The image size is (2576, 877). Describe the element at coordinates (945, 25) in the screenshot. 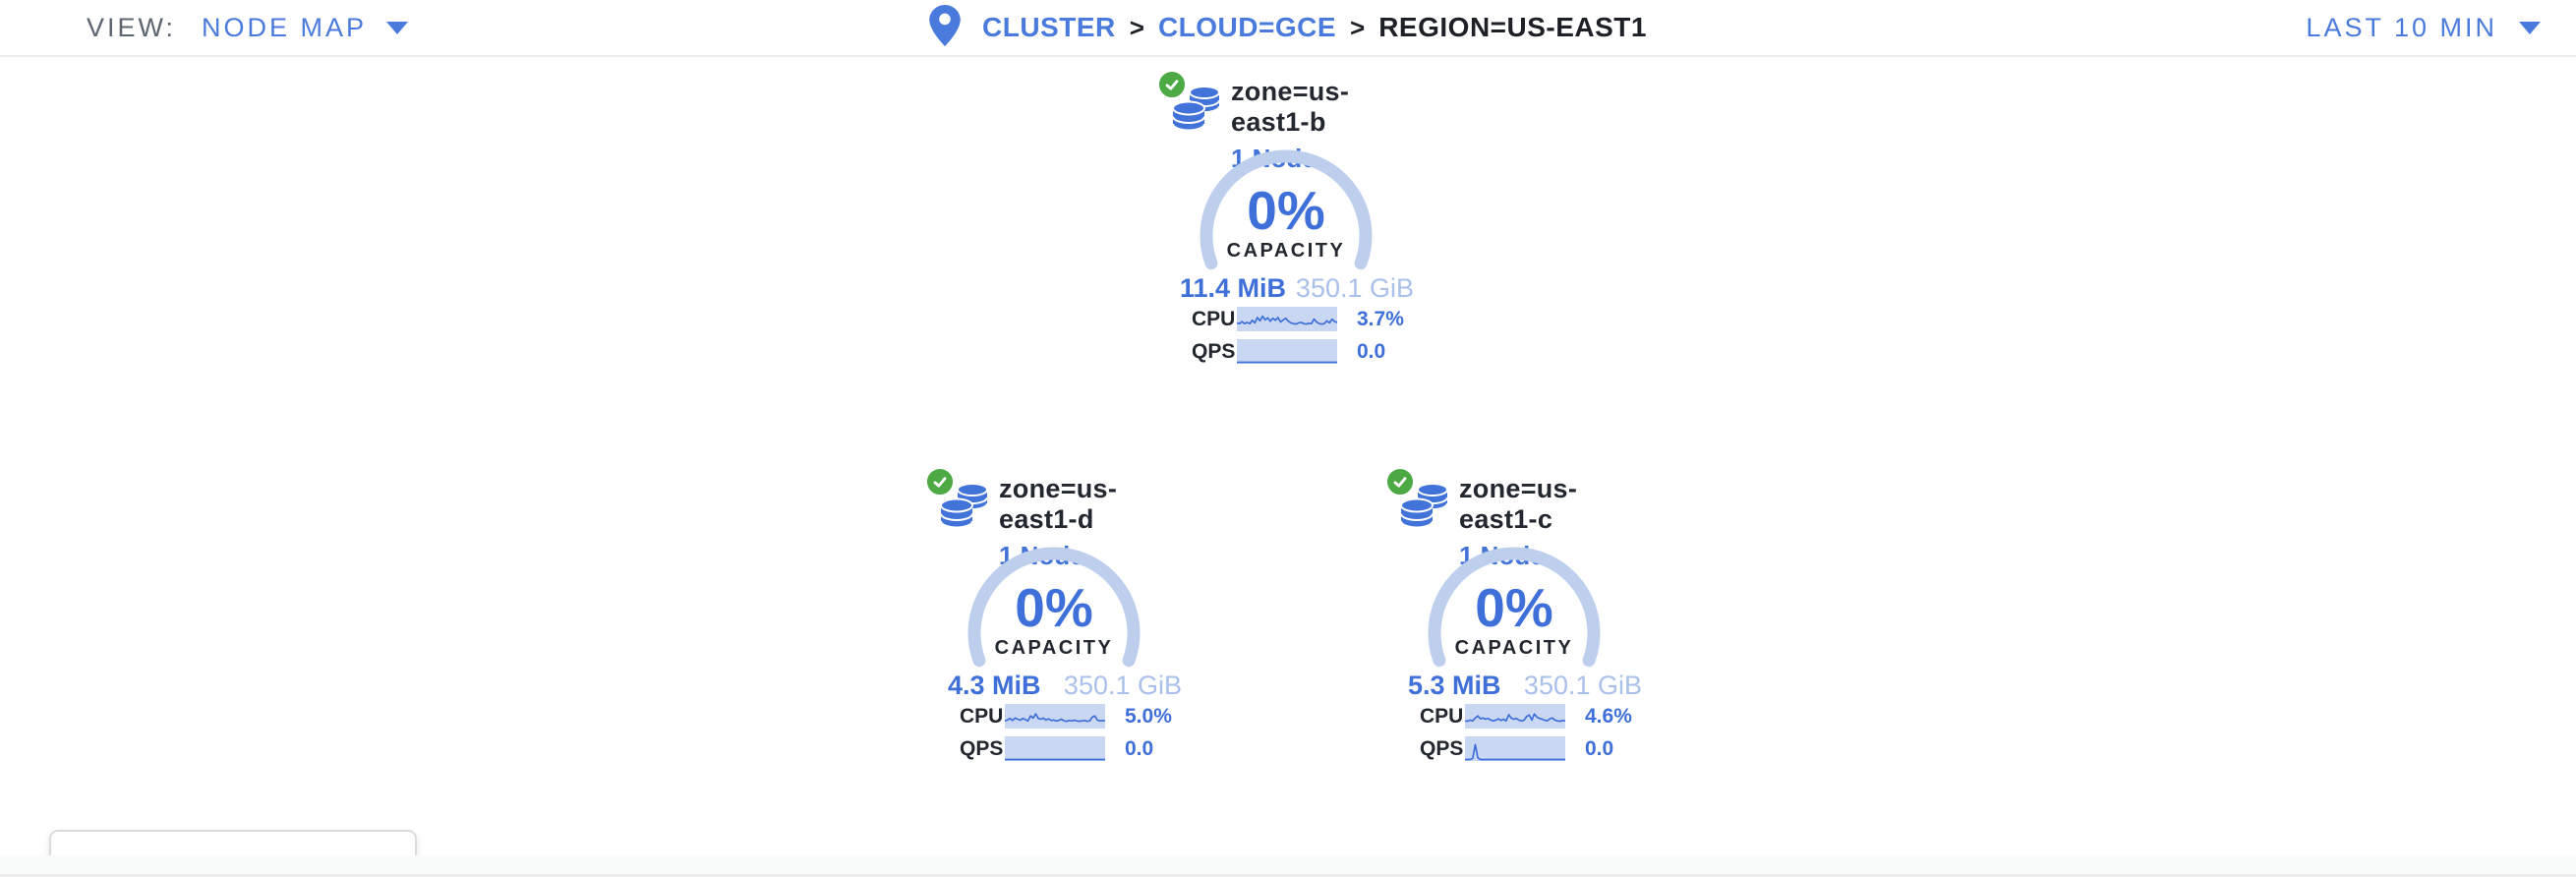

I see `location-pin-icon` at that location.